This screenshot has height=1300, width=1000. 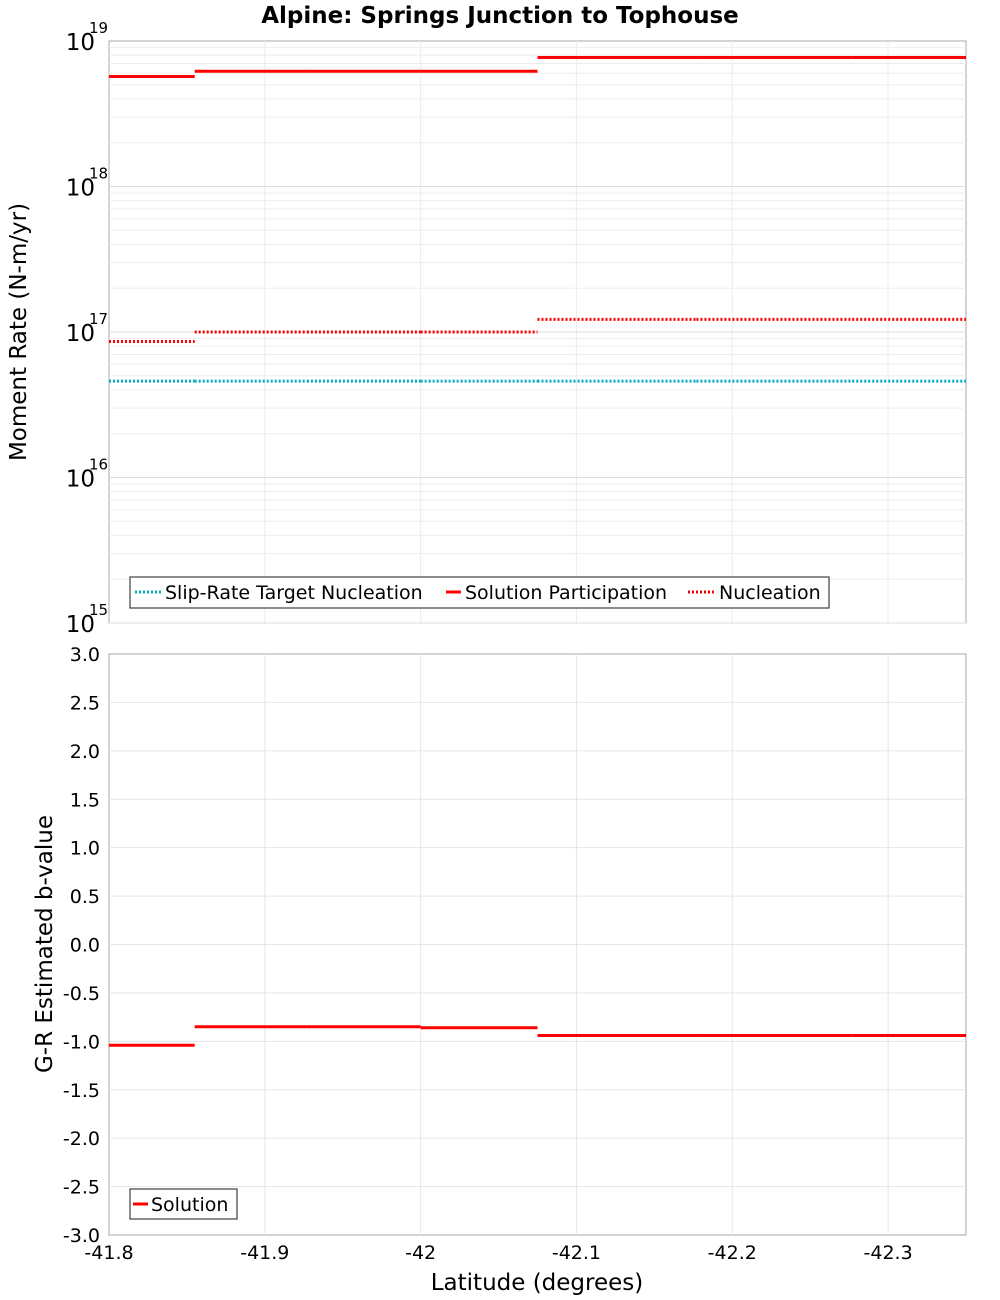 What do you see at coordinates (81, 1091) in the screenshot?
I see `bottom-y-tick-label: -1.5` at bounding box center [81, 1091].